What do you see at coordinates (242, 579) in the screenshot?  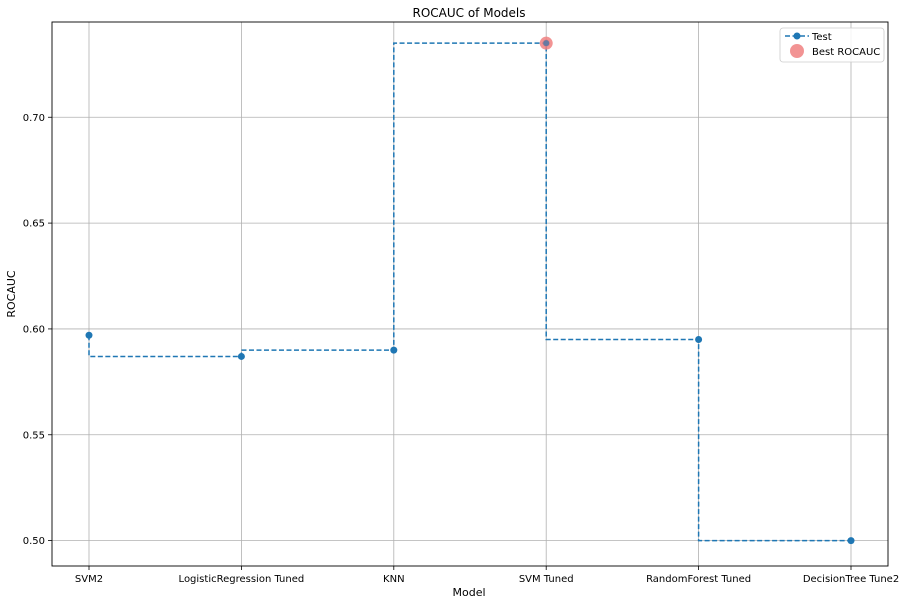 I see `x-tick-label: LogisticRegression Tuned` at bounding box center [242, 579].